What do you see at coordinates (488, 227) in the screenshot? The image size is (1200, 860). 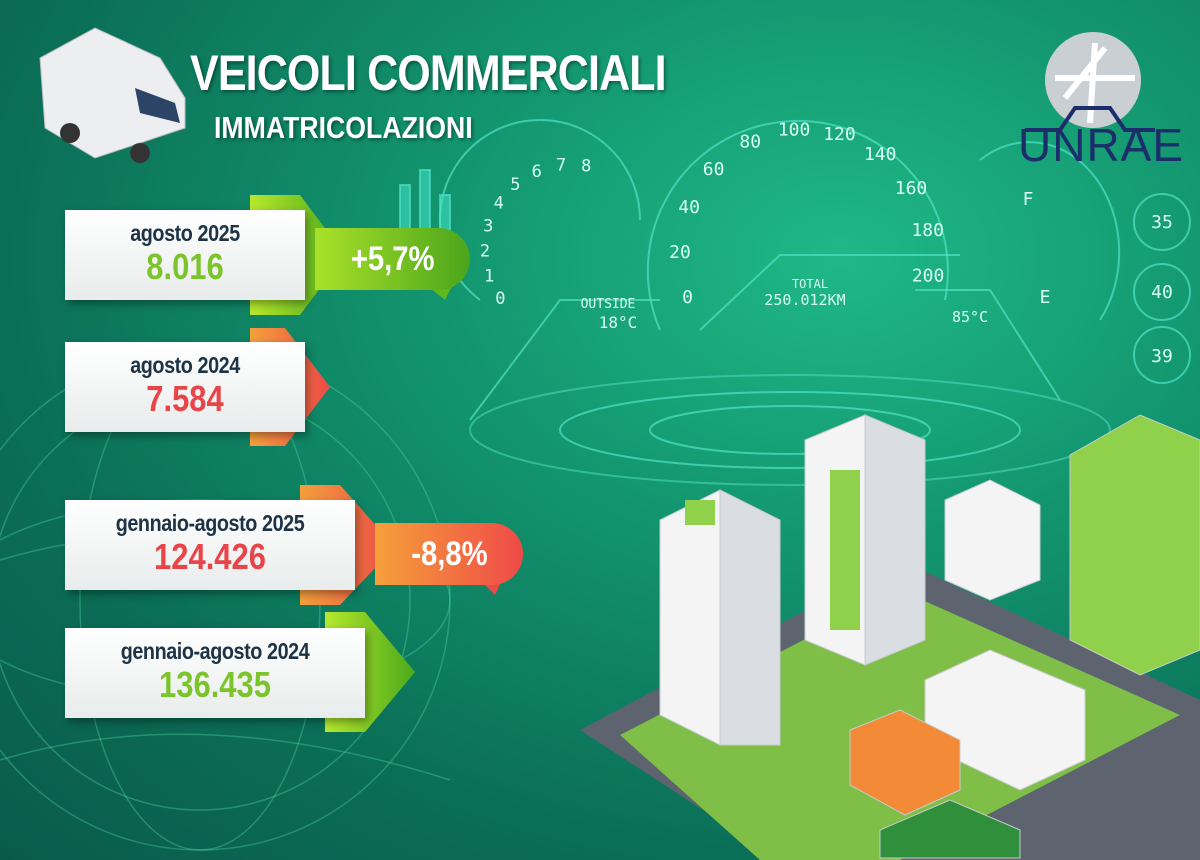 I see `rpm-tick: 3` at bounding box center [488, 227].